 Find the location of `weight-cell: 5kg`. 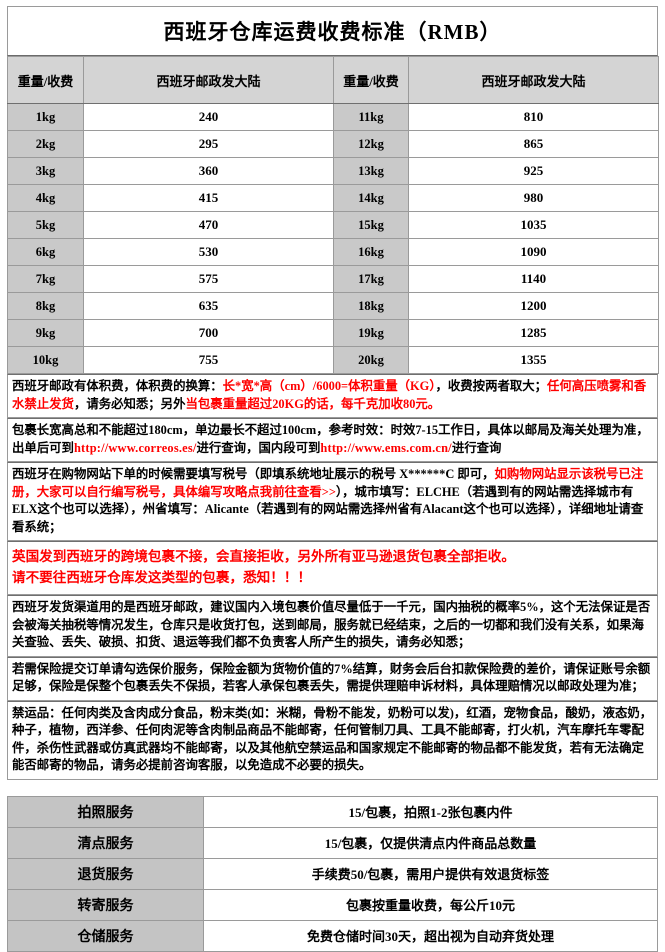

weight-cell: 5kg is located at coordinates (45, 225).